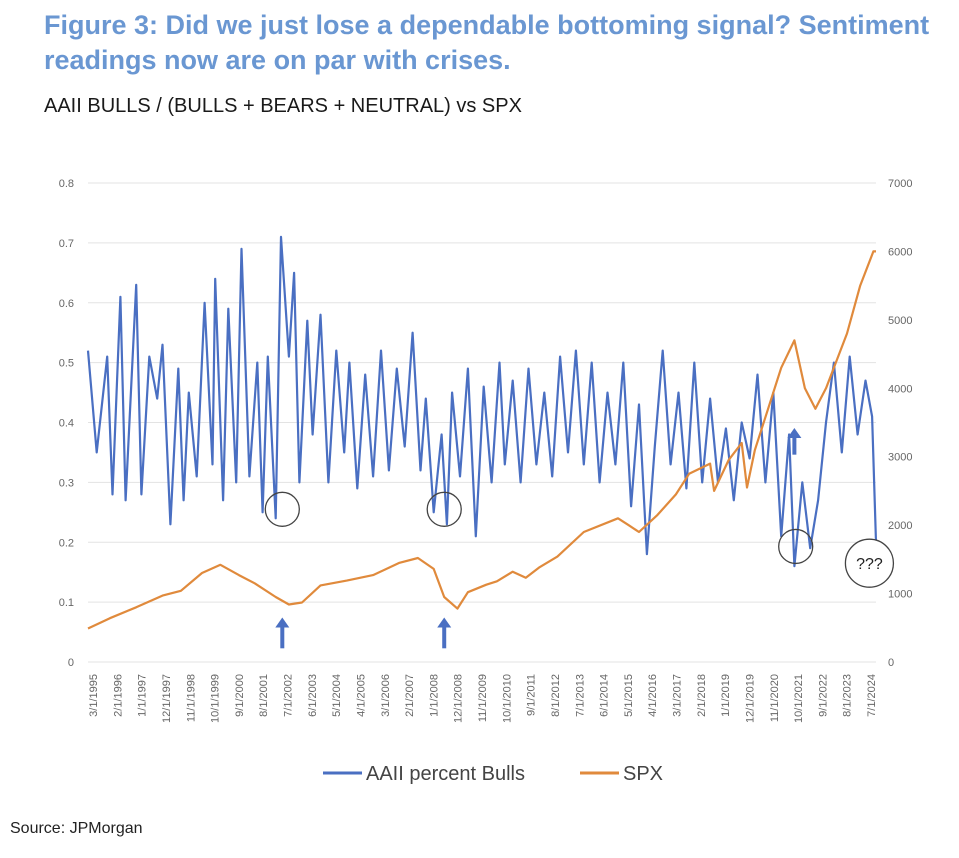 The image size is (959, 858). Describe the element at coordinates (556, 695) in the screenshot. I see `x-axis-tick-label: 8/1/2012` at that location.